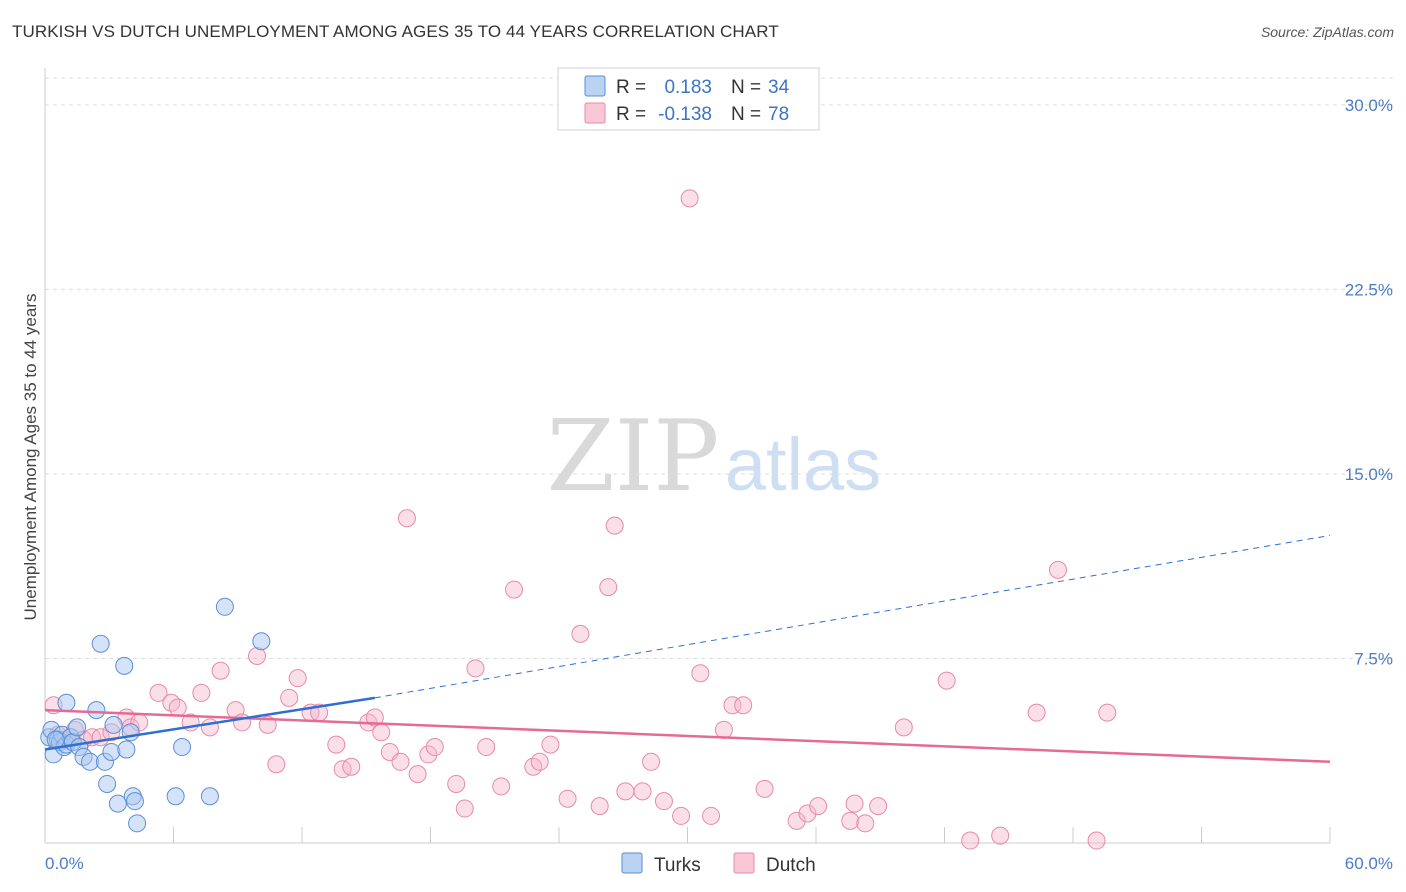 This screenshot has height=892, width=1406. Describe the element at coordinates (1369, 474) in the screenshot. I see `y-tick-label-1: 15.0%` at that location.